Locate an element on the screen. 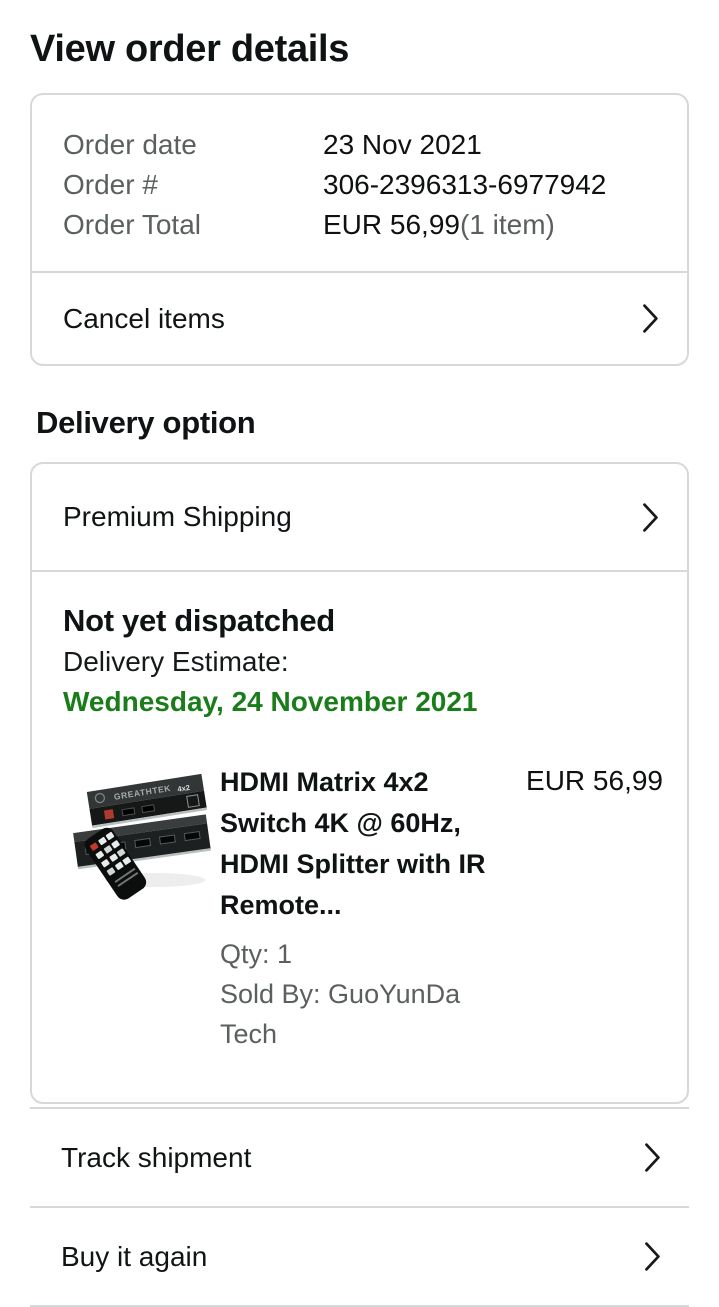 The width and height of the screenshot is (719, 1307). premium-shipping-label: Premium Shipping is located at coordinates (177, 516).